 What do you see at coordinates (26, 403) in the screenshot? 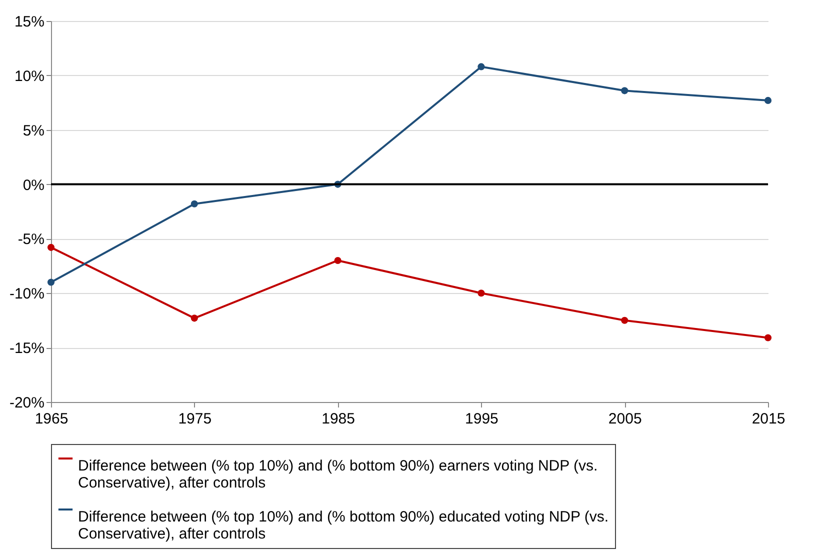
I see `y-tick-label: -20%` at bounding box center [26, 403].